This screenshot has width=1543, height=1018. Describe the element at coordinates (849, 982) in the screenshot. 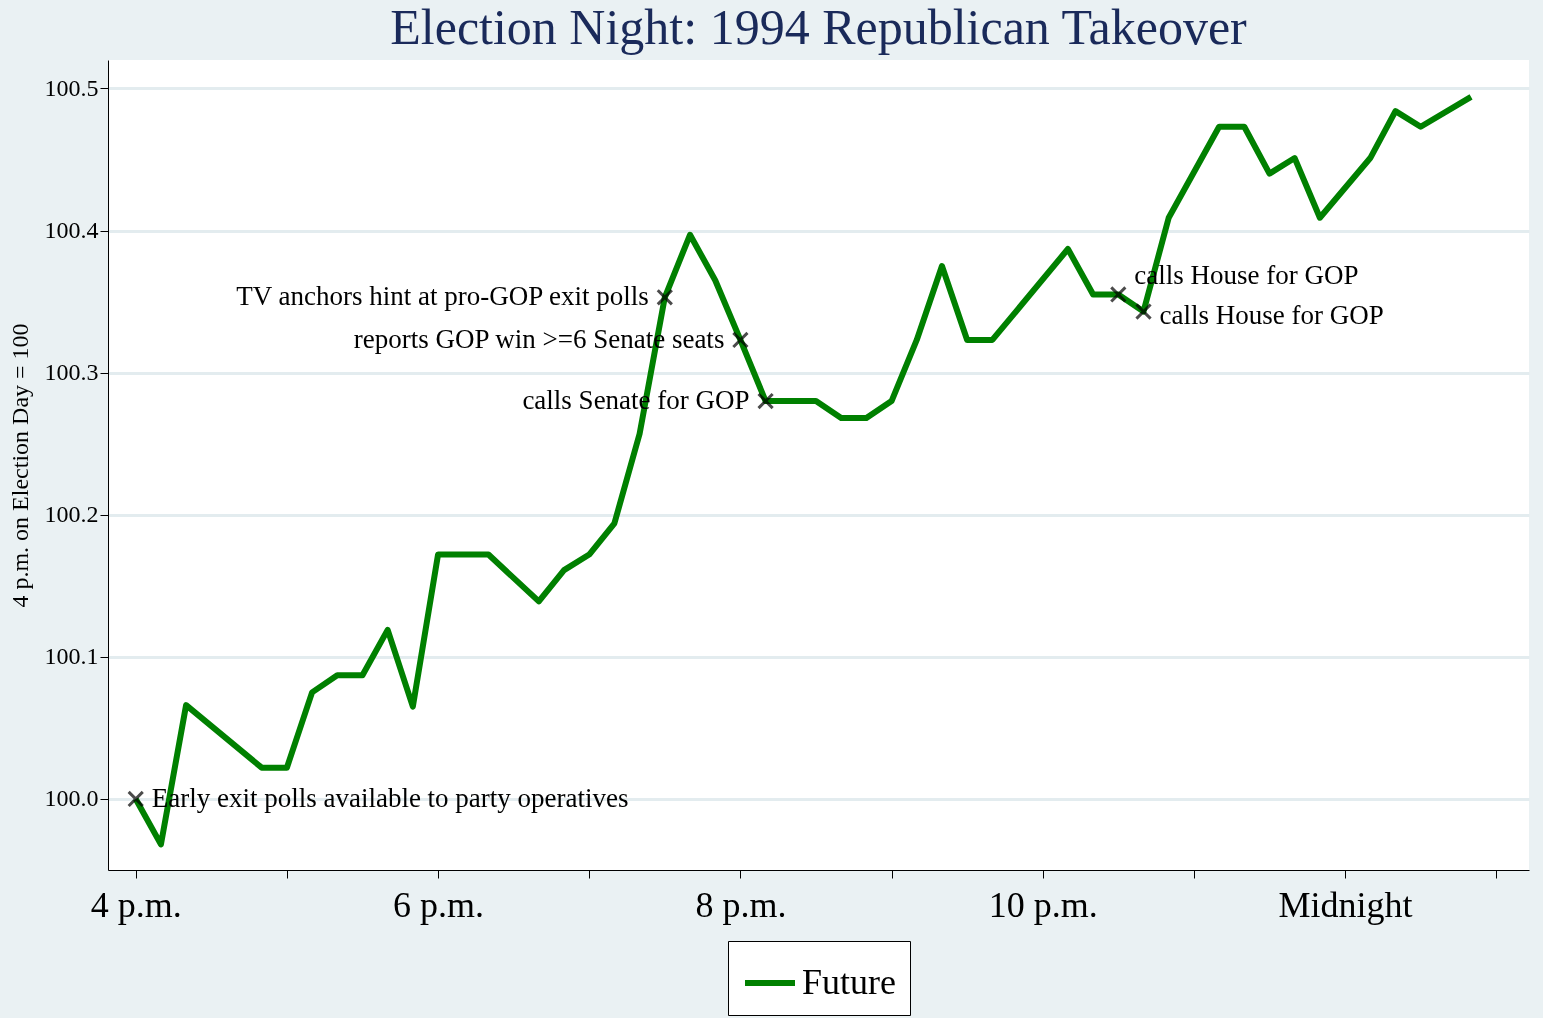

I see `legend-label: Future` at that location.